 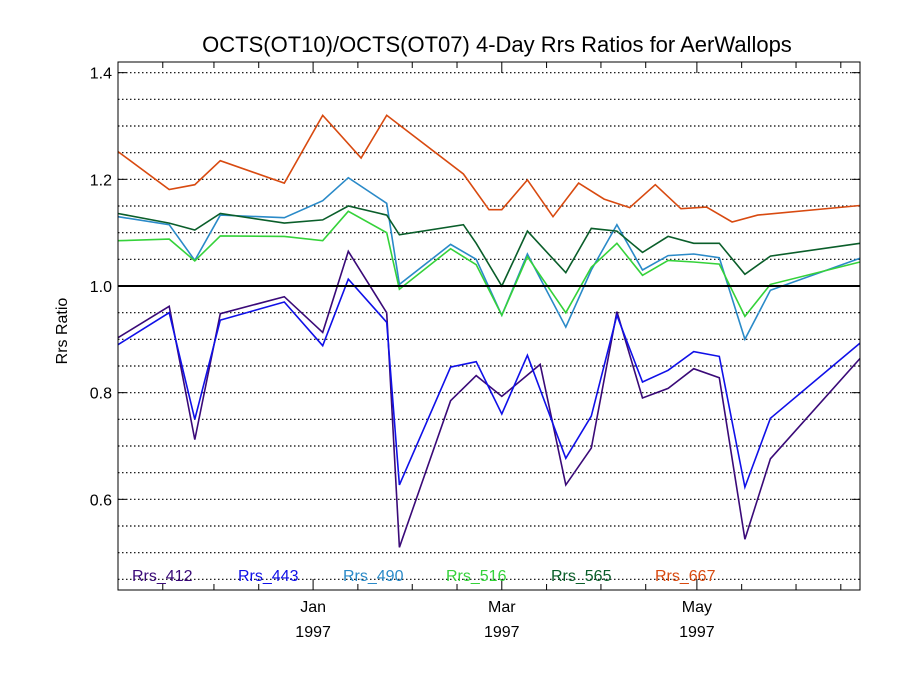 I want to click on y-tick-label: 1.2, so click(x=101, y=180).